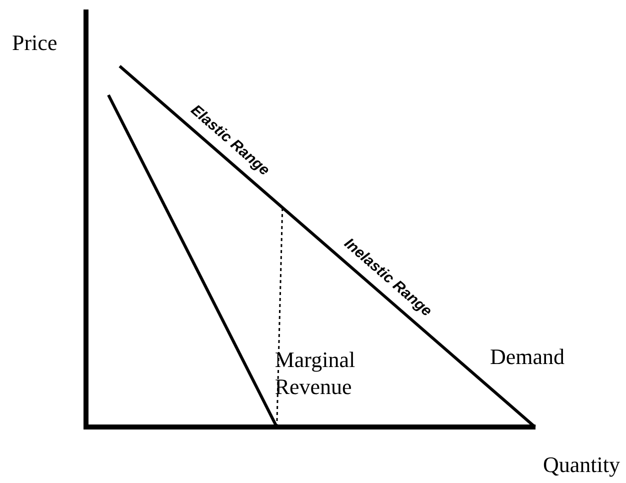 The width and height of the screenshot is (626, 483). Describe the element at coordinates (581, 464) in the screenshot. I see `x-axis-title: Quantity` at that location.